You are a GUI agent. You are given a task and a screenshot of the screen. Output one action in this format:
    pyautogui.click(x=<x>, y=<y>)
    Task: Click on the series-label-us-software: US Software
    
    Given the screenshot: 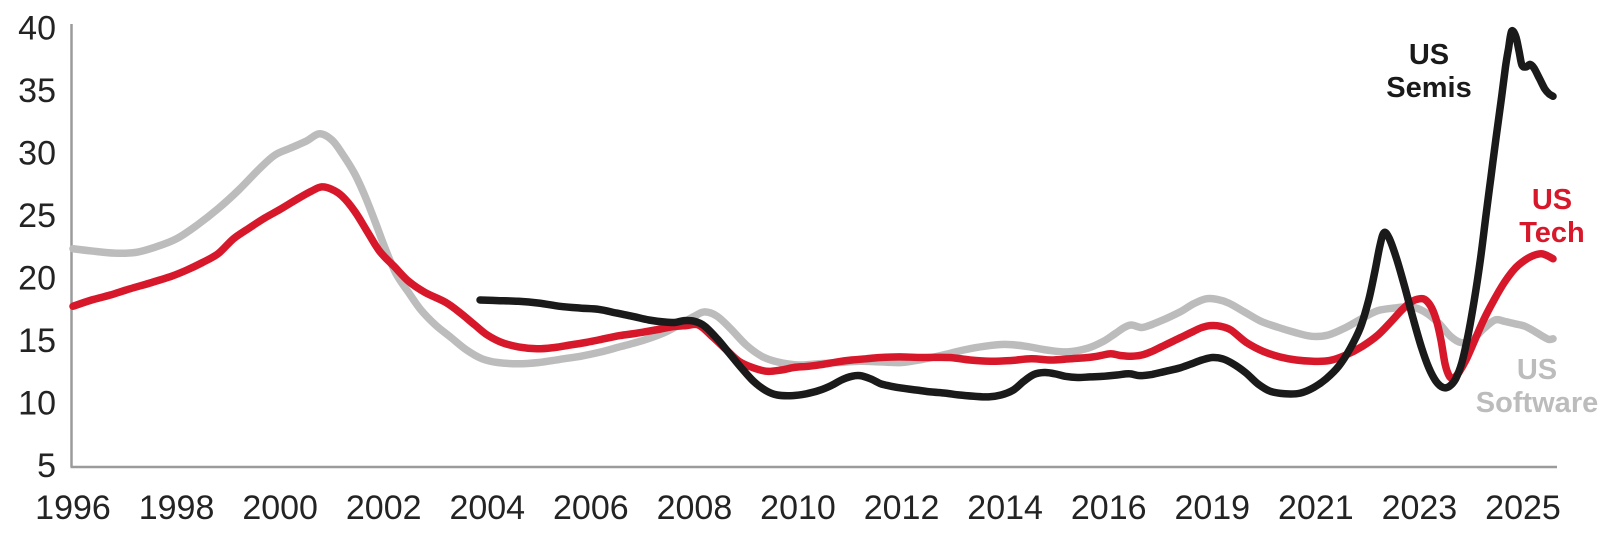 What is the action you would take?
    pyautogui.click(x=1537, y=387)
    